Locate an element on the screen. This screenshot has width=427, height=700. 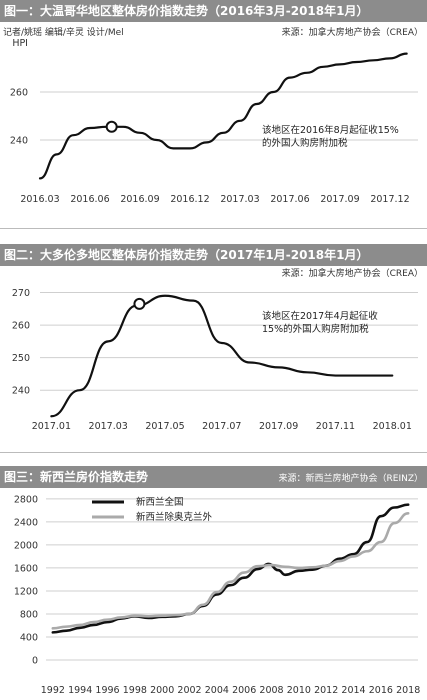
x-tick-label: 2018.01 is located at coordinates (392, 426).